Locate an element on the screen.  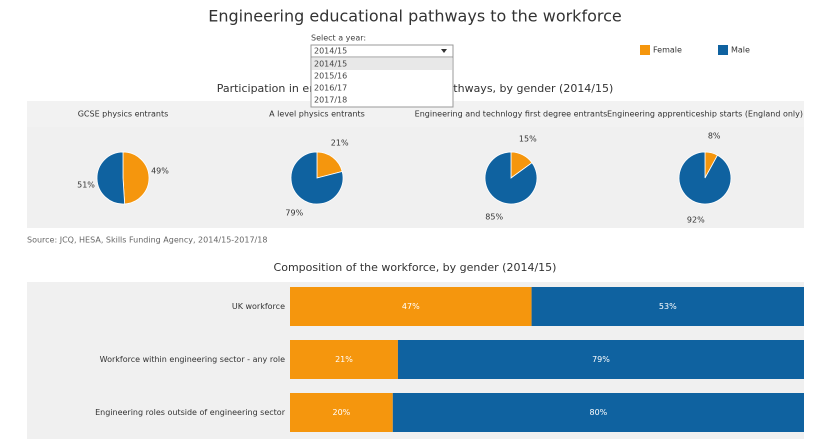
pie-value-label: 79% is located at coordinates (294, 213).